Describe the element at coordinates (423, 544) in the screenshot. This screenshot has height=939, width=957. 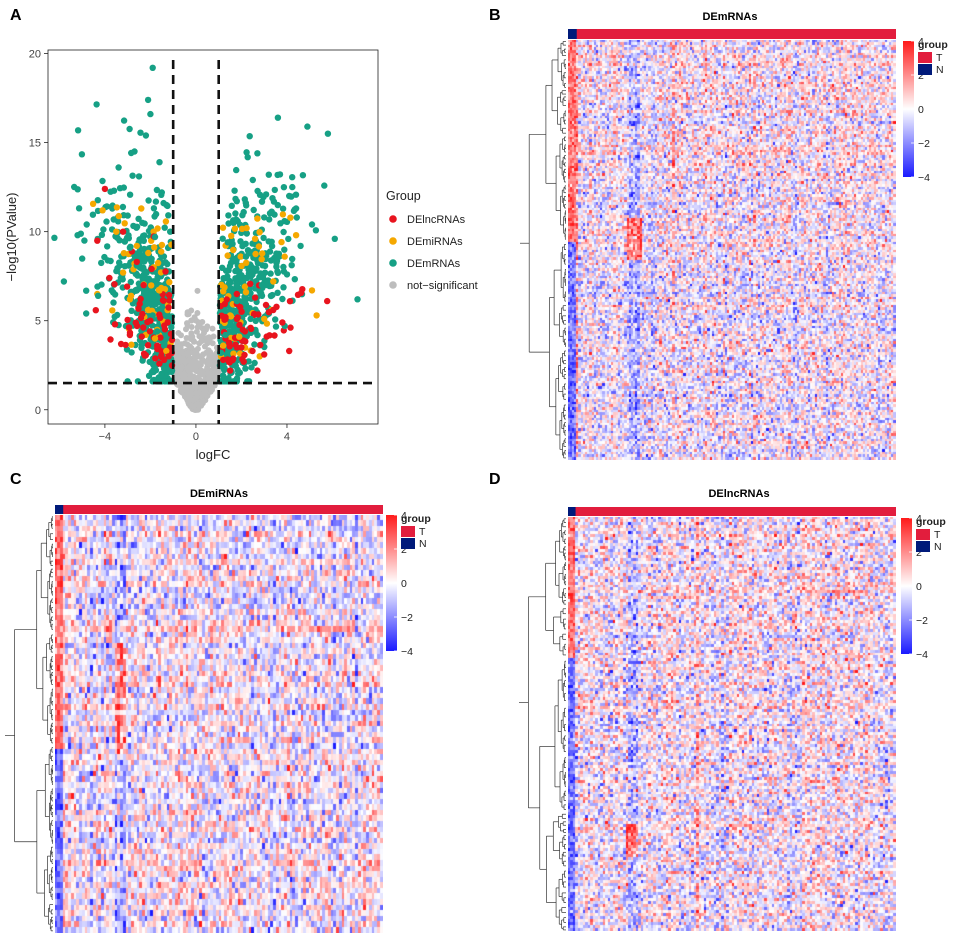
I see `group-legend-label: N` at that location.